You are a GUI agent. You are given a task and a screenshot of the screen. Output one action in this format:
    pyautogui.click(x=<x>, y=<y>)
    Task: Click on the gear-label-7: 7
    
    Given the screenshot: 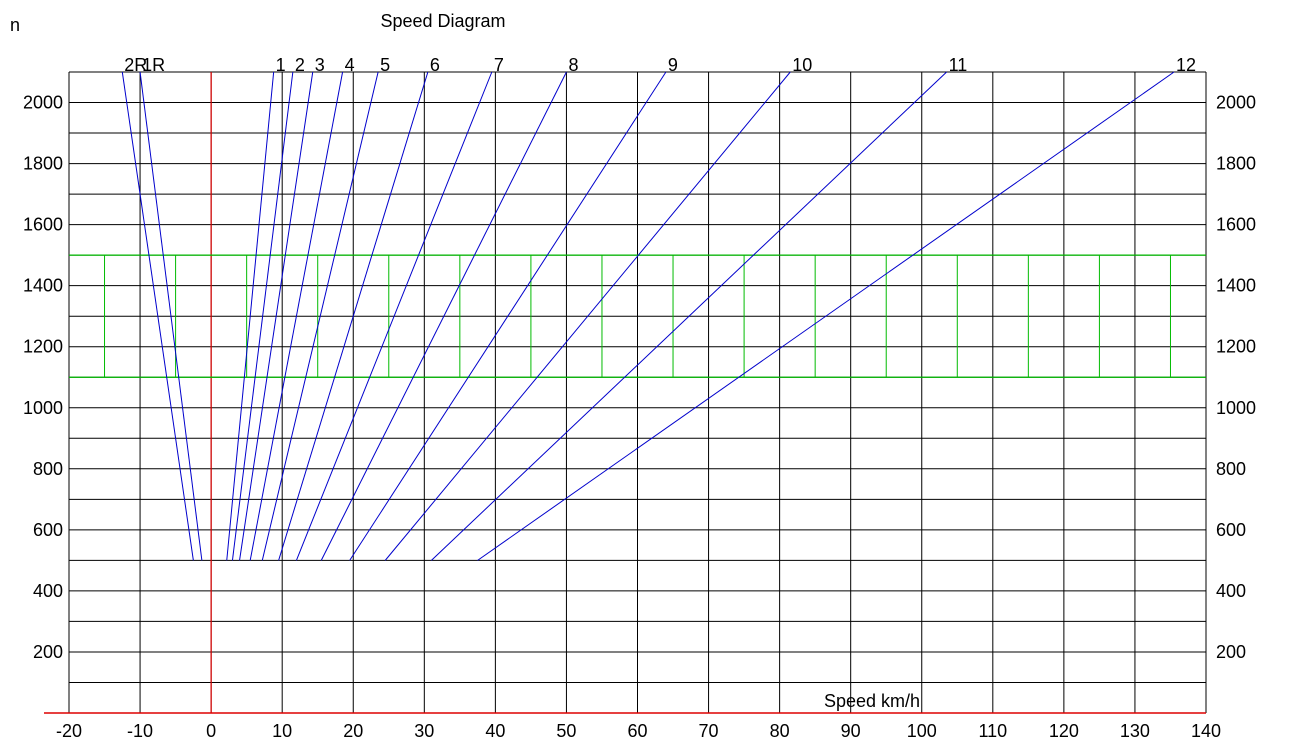 What is the action you would take?
    pyautogui.click(x=499, y=65)
    